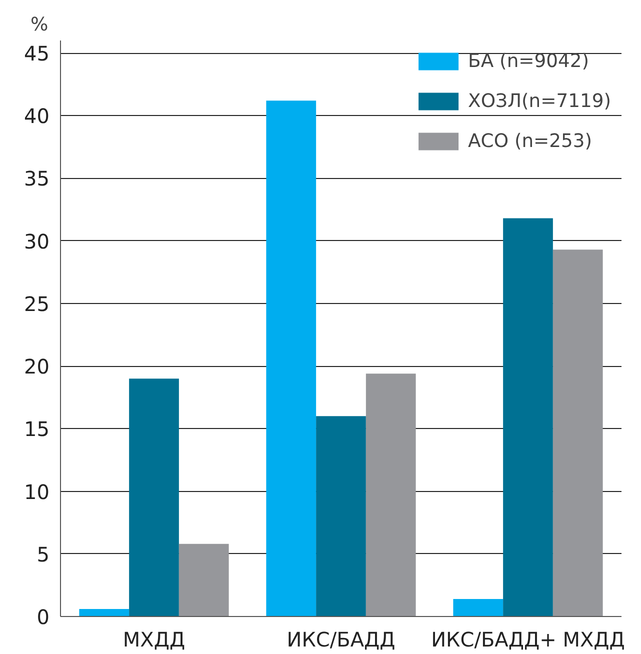 This screenshot has height=654, width=641. Describe the element at coordinates (37, 492) in the screenshot. I see `y-tick-label: 10` at that location.